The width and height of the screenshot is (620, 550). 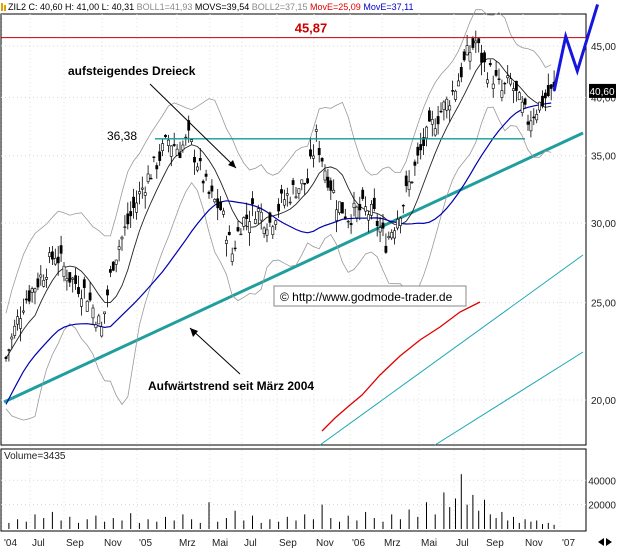 What do you see at coordinates (145, 543) in the screenshot?
I see `time-tick-label: '05` at bounding box center [145, 543].